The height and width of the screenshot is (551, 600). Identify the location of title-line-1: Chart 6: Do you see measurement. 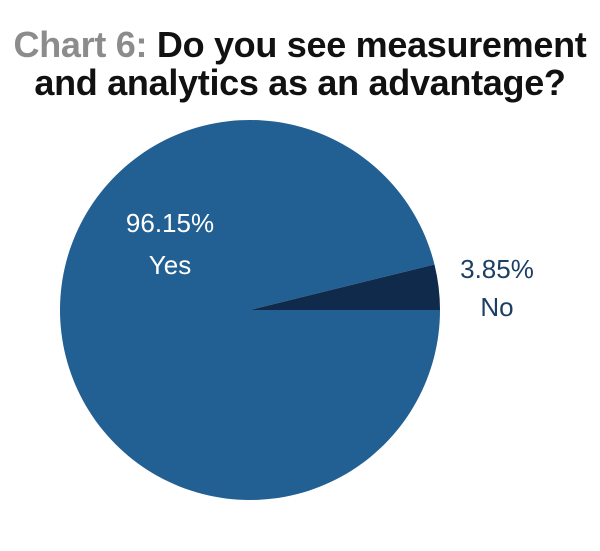
(300, 45).